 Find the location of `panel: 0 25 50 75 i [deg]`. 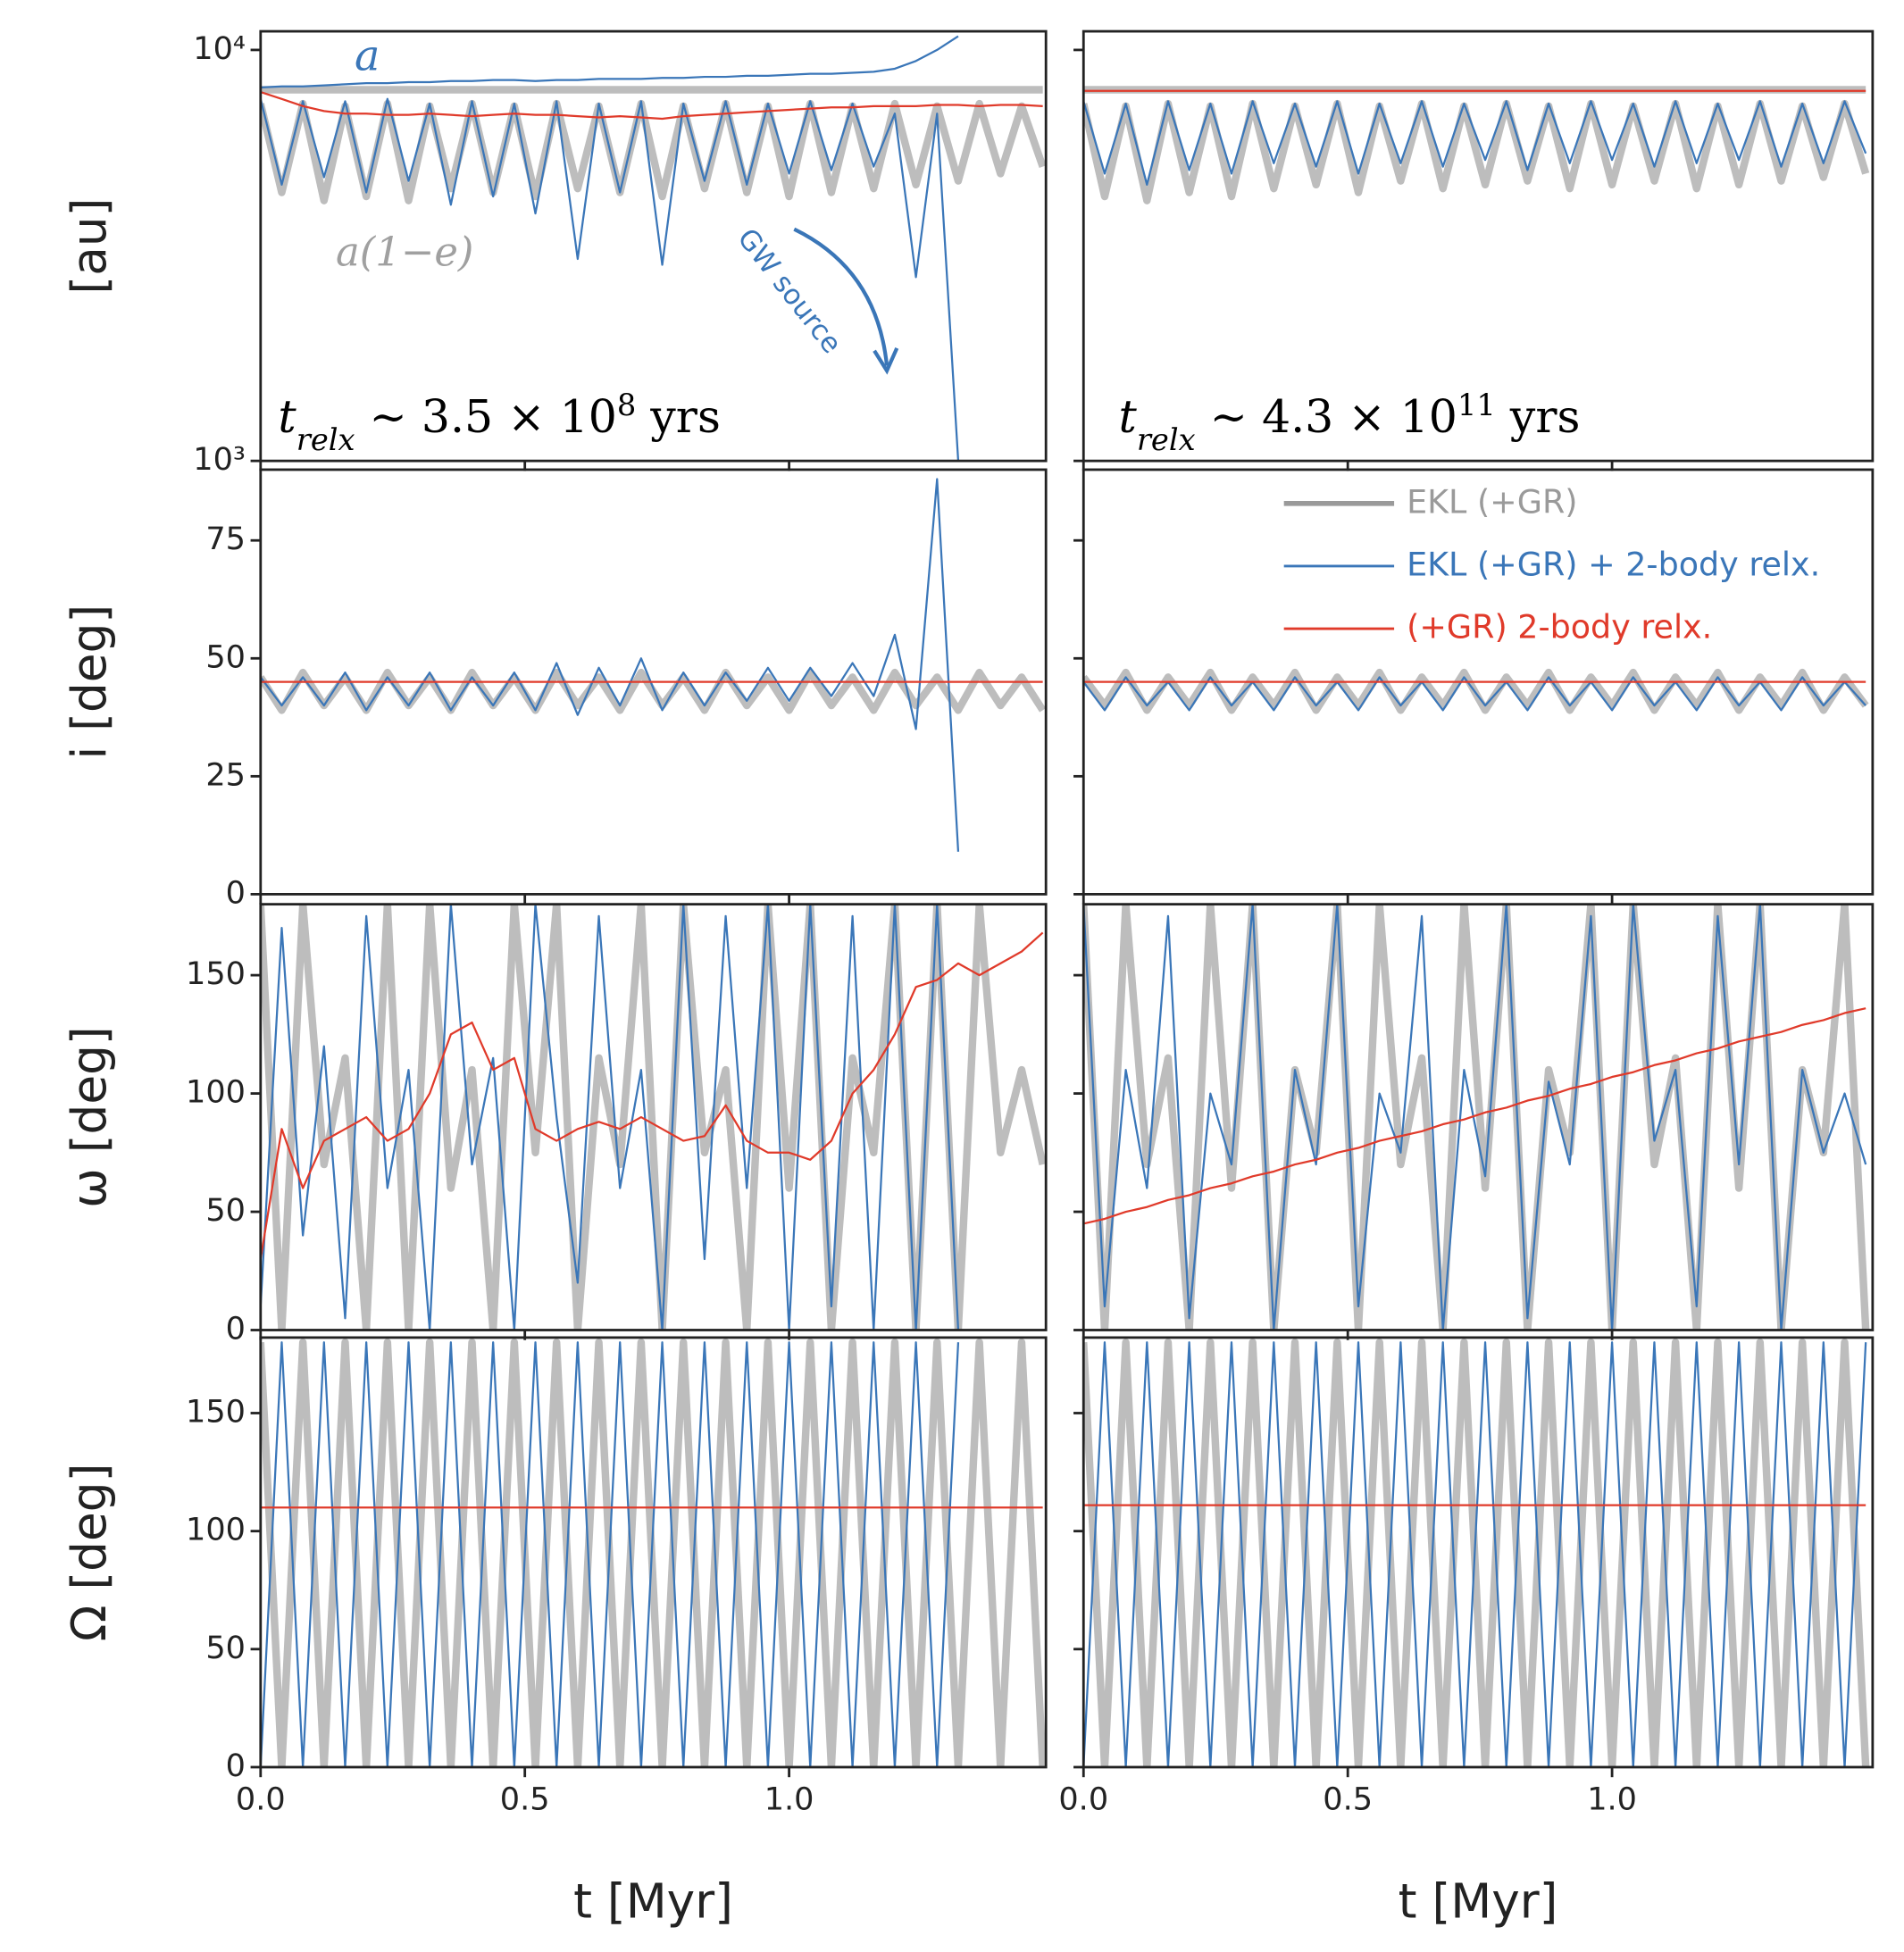

panel: 0 25 50 75 i [deg] is located at coordinates (555, 689).